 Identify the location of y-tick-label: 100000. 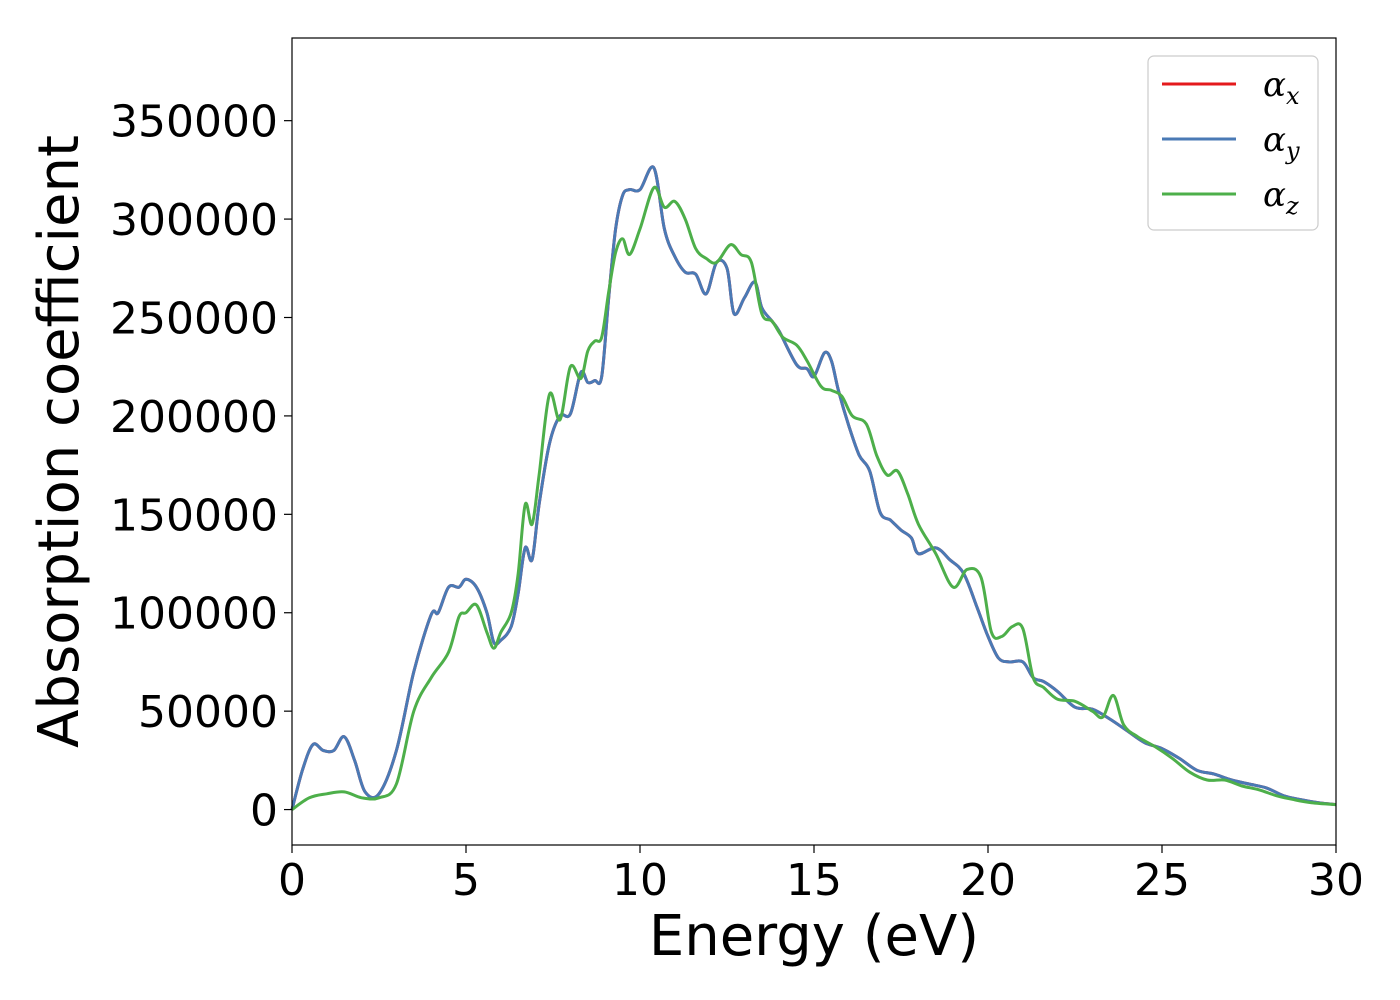
(194, 614).